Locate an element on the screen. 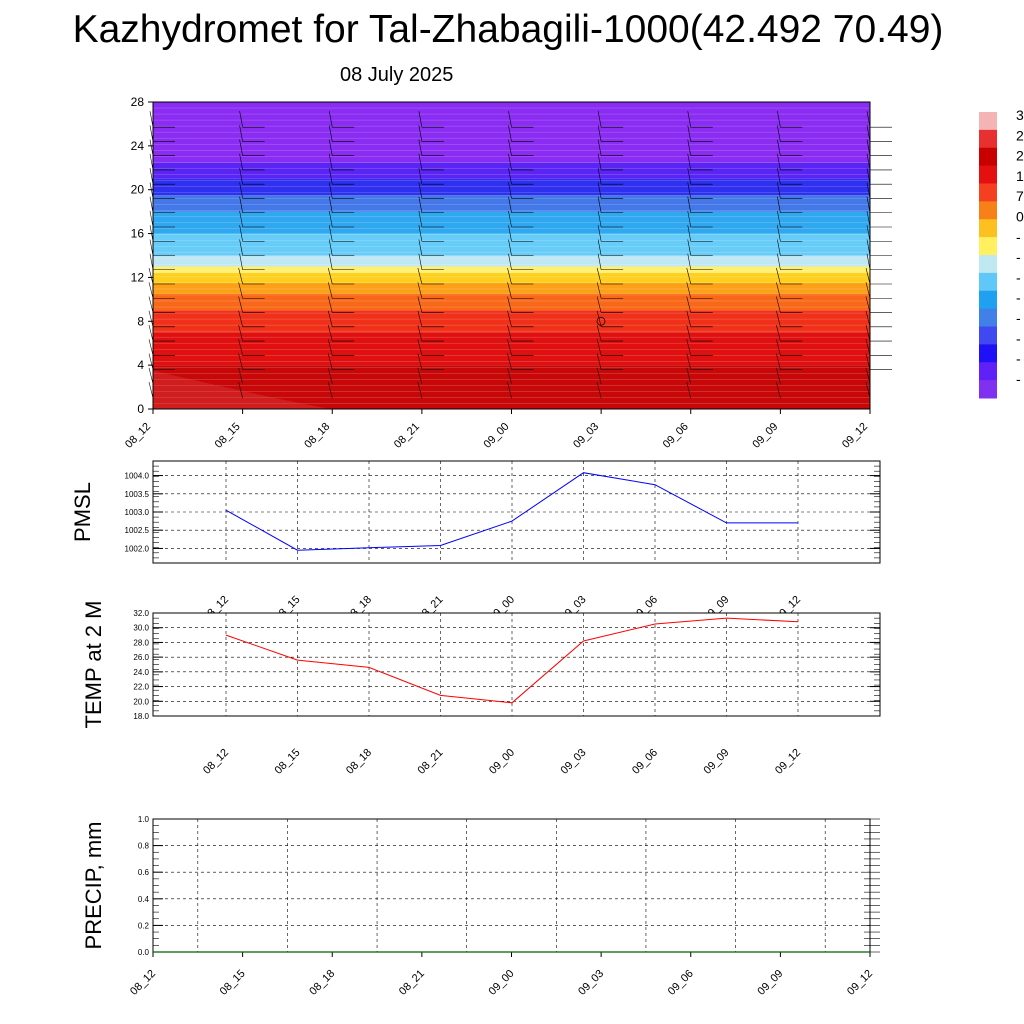 The image size is (1024, 1024). colorbar: 3 2 2 1 7 0 - - - - - - - - is located at coordinates (1001, 253).